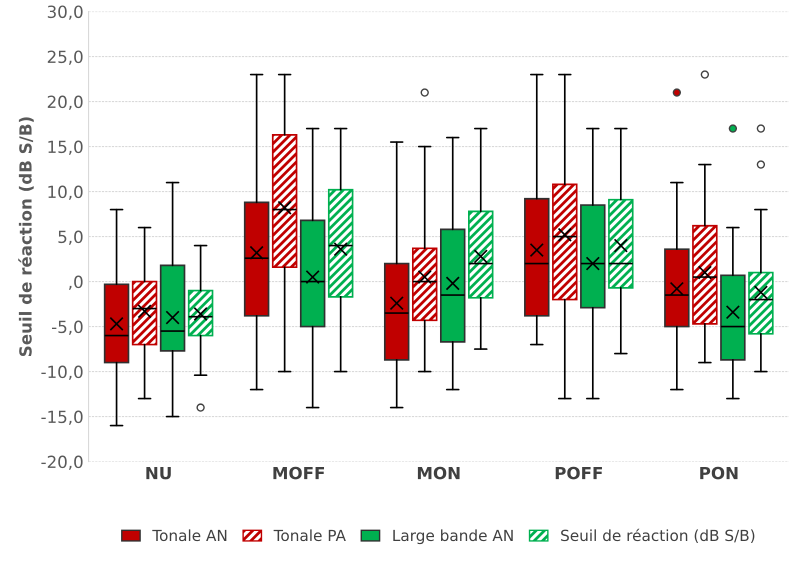 The image size is (805, 577). I want to click on x-tick-label: MON, so click(439, 473).